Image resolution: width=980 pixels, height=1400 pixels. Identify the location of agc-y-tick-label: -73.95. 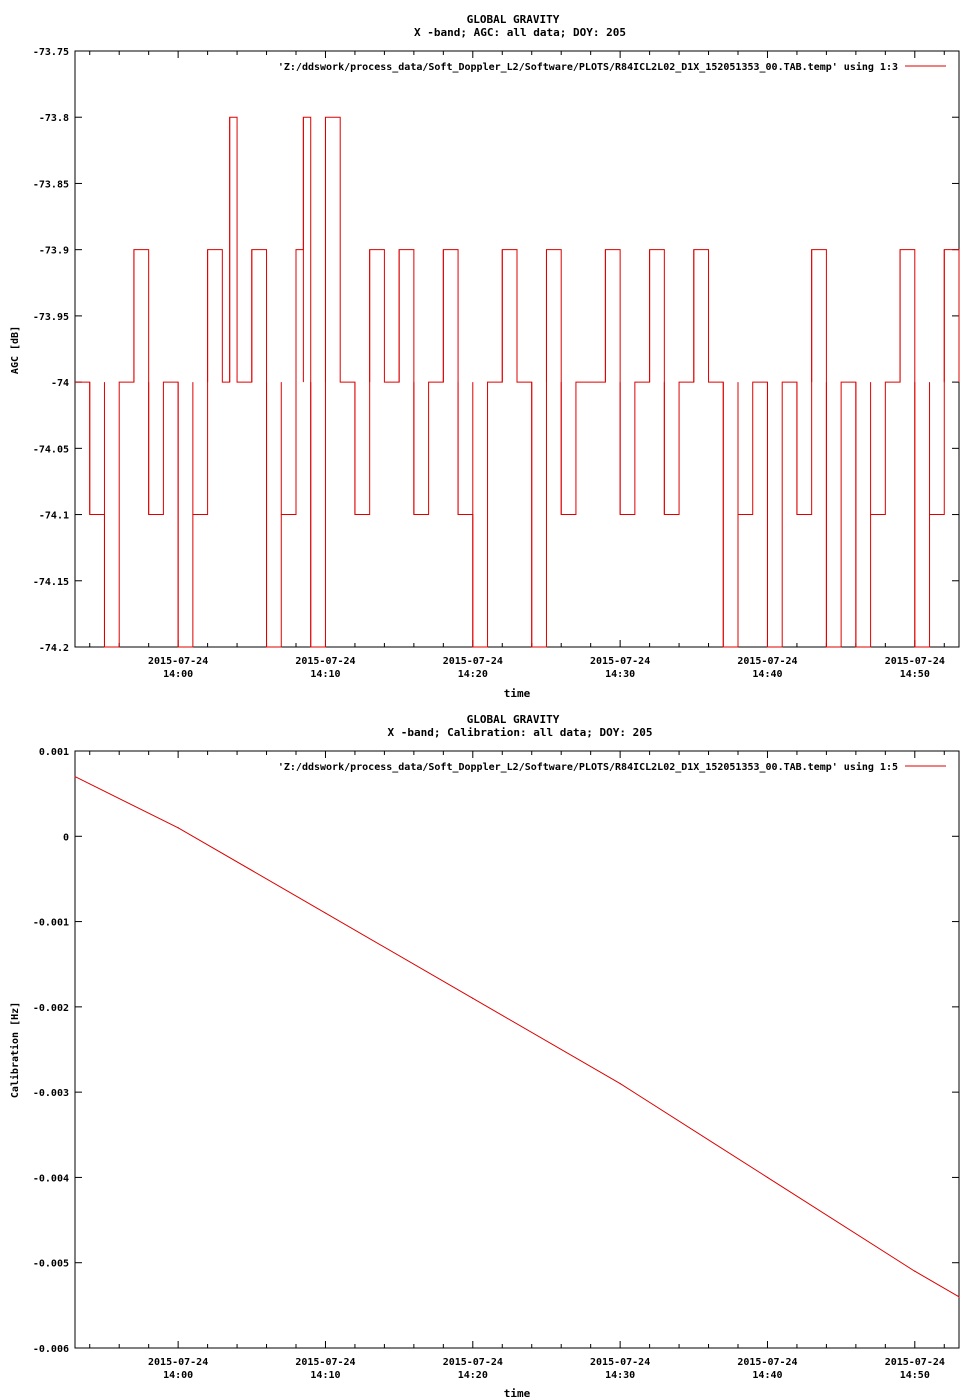
(51, 317).